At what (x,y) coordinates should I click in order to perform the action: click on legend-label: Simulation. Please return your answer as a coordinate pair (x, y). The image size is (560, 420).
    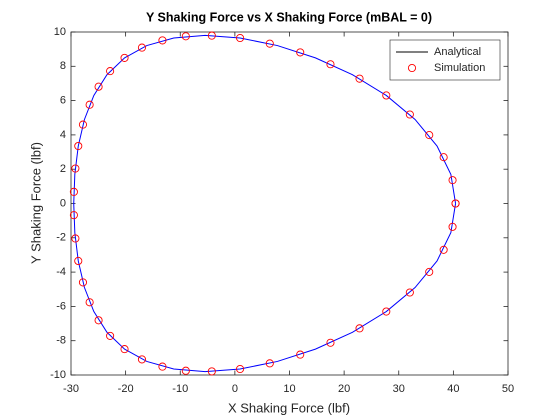
    Looking at the image, I should click on (459, 68).